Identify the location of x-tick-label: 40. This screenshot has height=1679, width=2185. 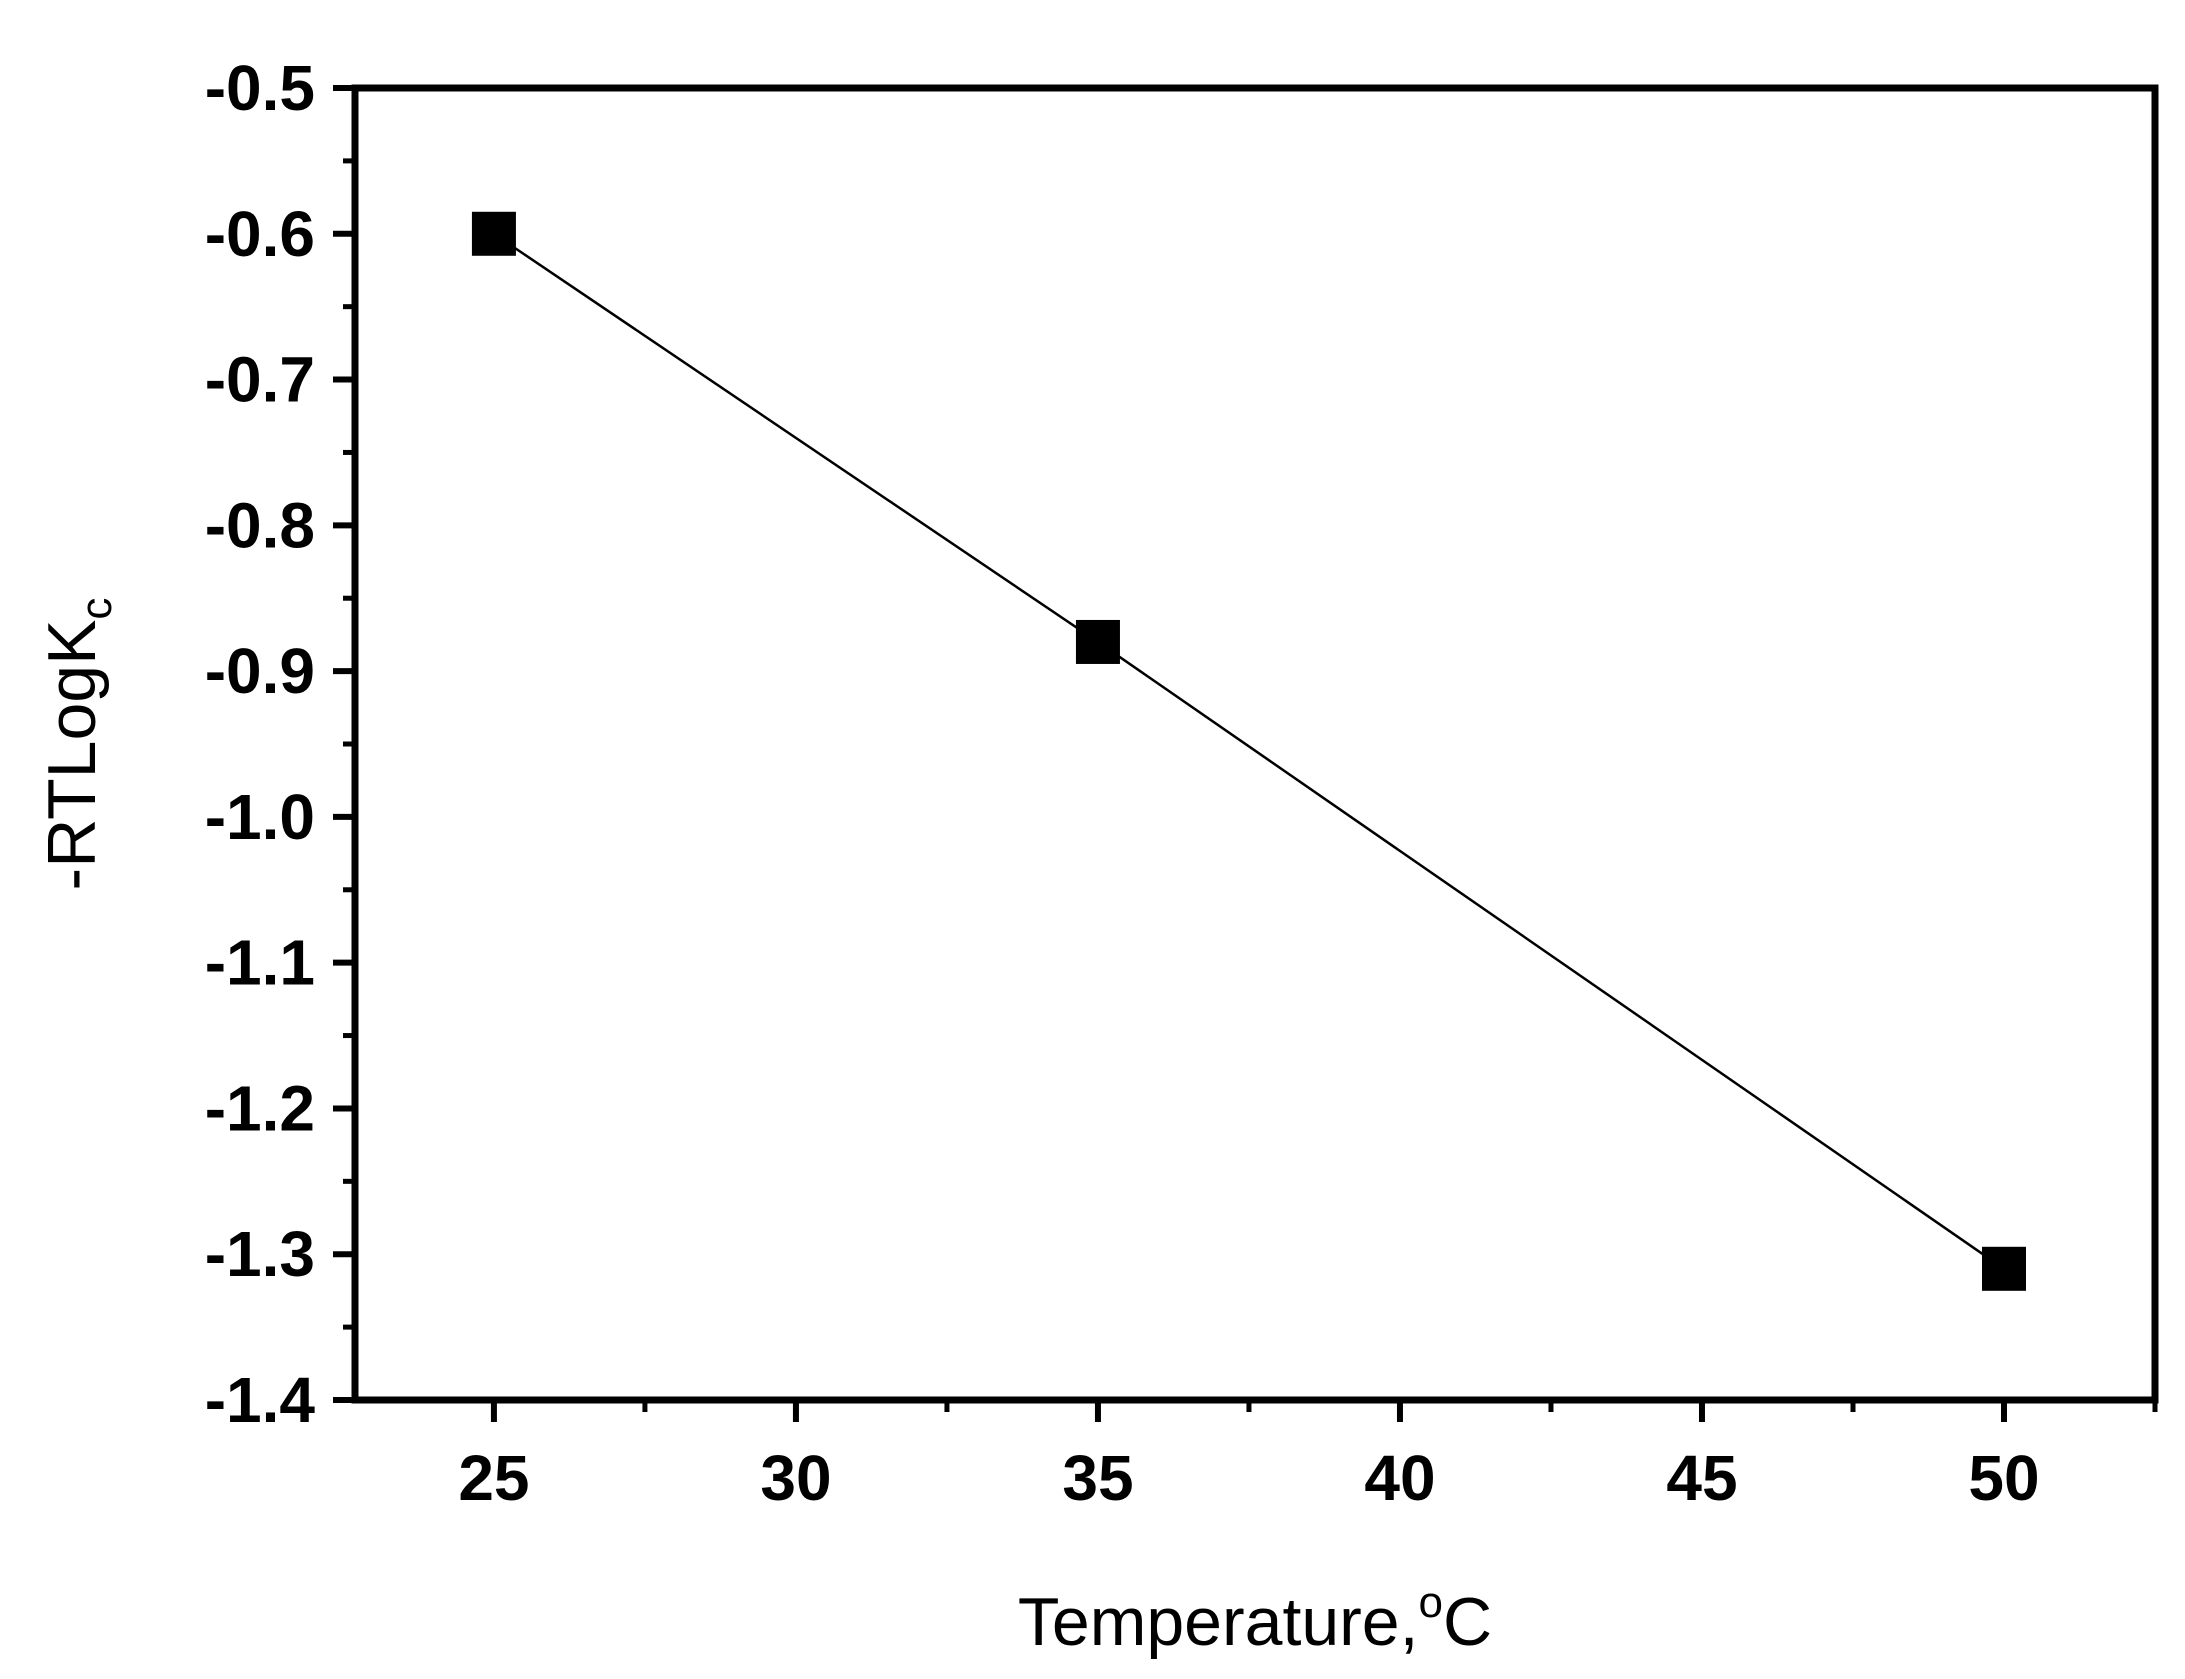
(1399, 1478).